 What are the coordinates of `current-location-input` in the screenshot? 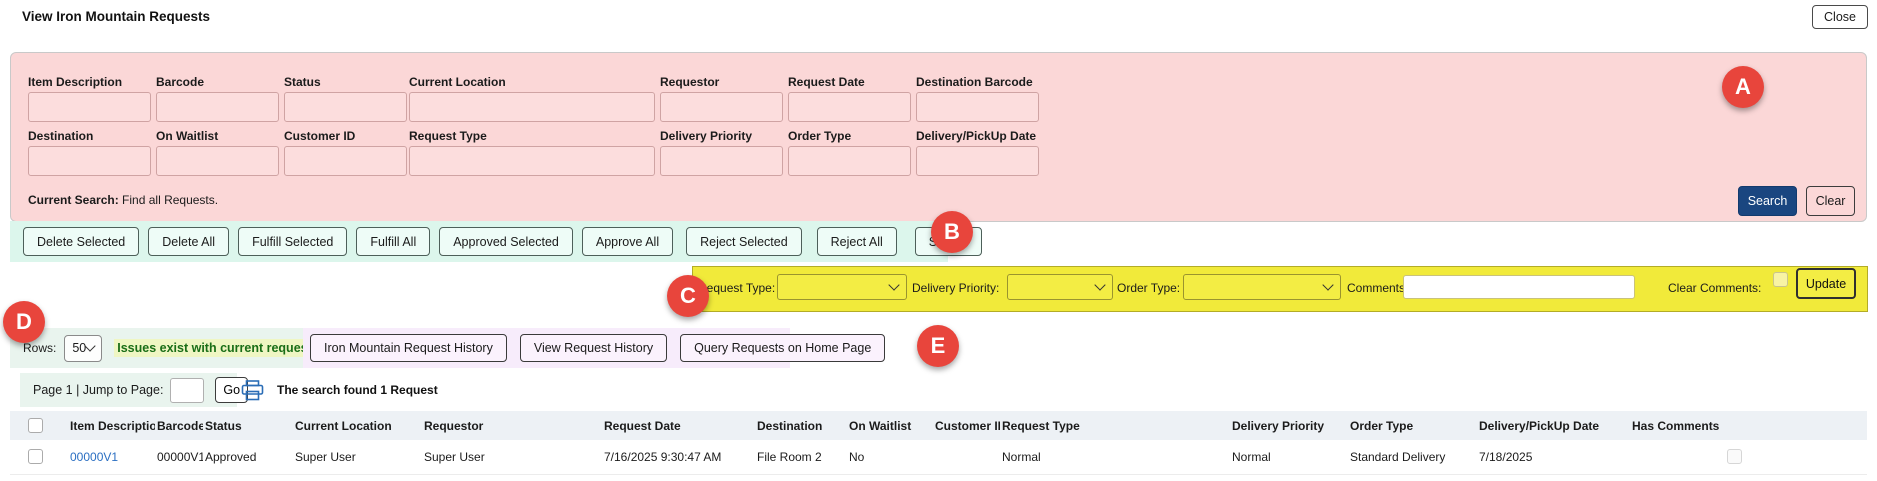 It's located at (532, 107).